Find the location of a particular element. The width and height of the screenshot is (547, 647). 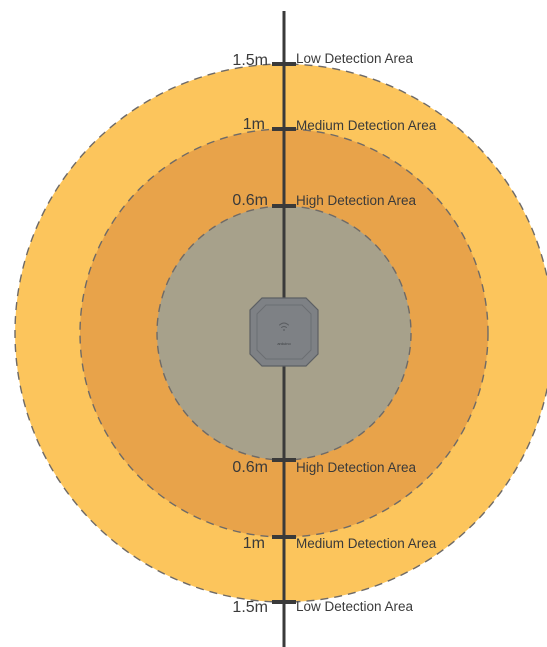

area-label-top-medium: Medium Detection Area is located at coordinates (366, 125).